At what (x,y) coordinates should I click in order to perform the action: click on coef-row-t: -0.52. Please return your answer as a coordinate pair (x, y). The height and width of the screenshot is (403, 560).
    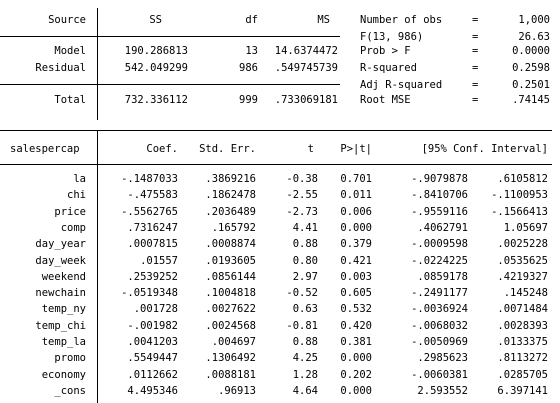
    Looking at the image, I should click on (302, 293).